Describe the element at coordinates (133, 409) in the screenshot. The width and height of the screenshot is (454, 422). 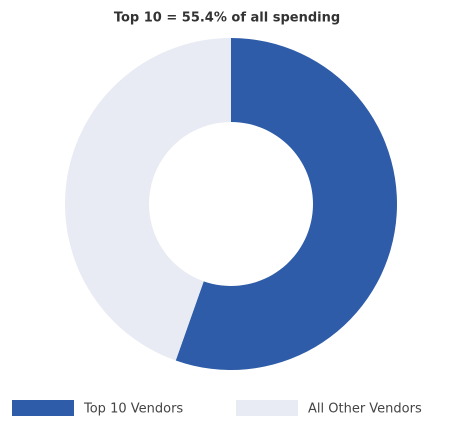
I see `legend-label: Top 10 Vendors` at that location.